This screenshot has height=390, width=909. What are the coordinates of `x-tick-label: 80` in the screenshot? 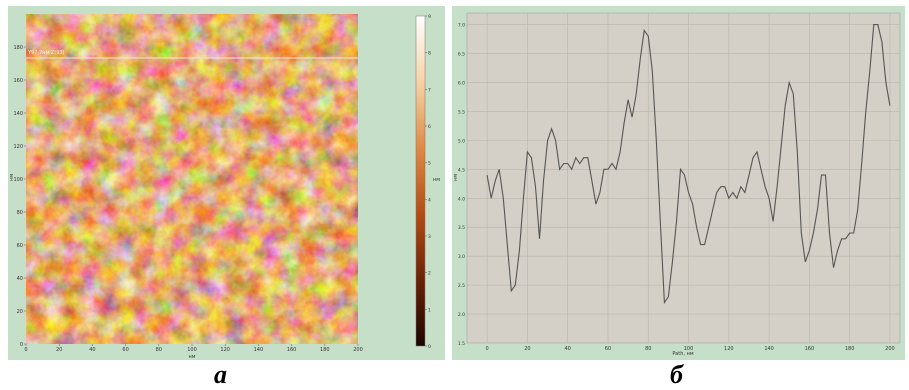 It's located at (648, 349).